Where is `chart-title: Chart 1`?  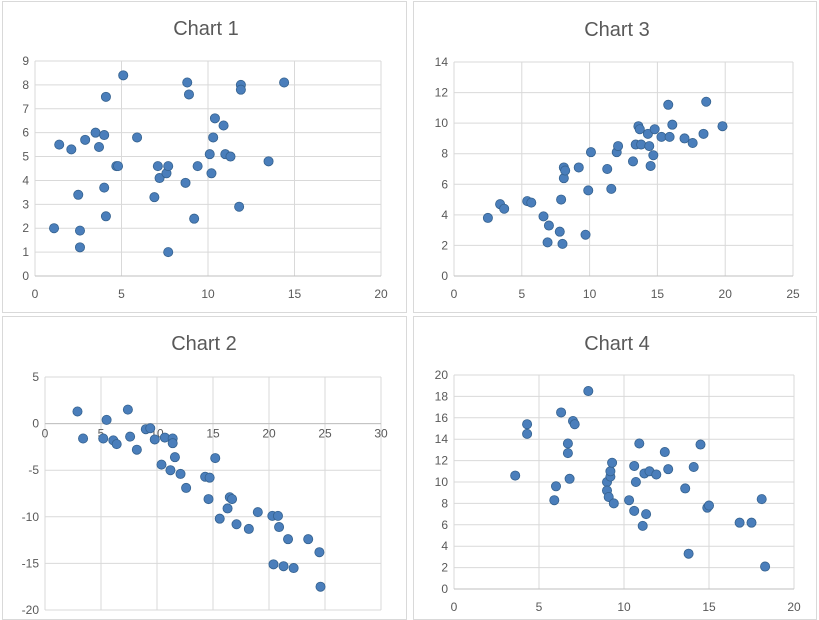
chart-title: Chart 1 is located at coordinates (206, 29).